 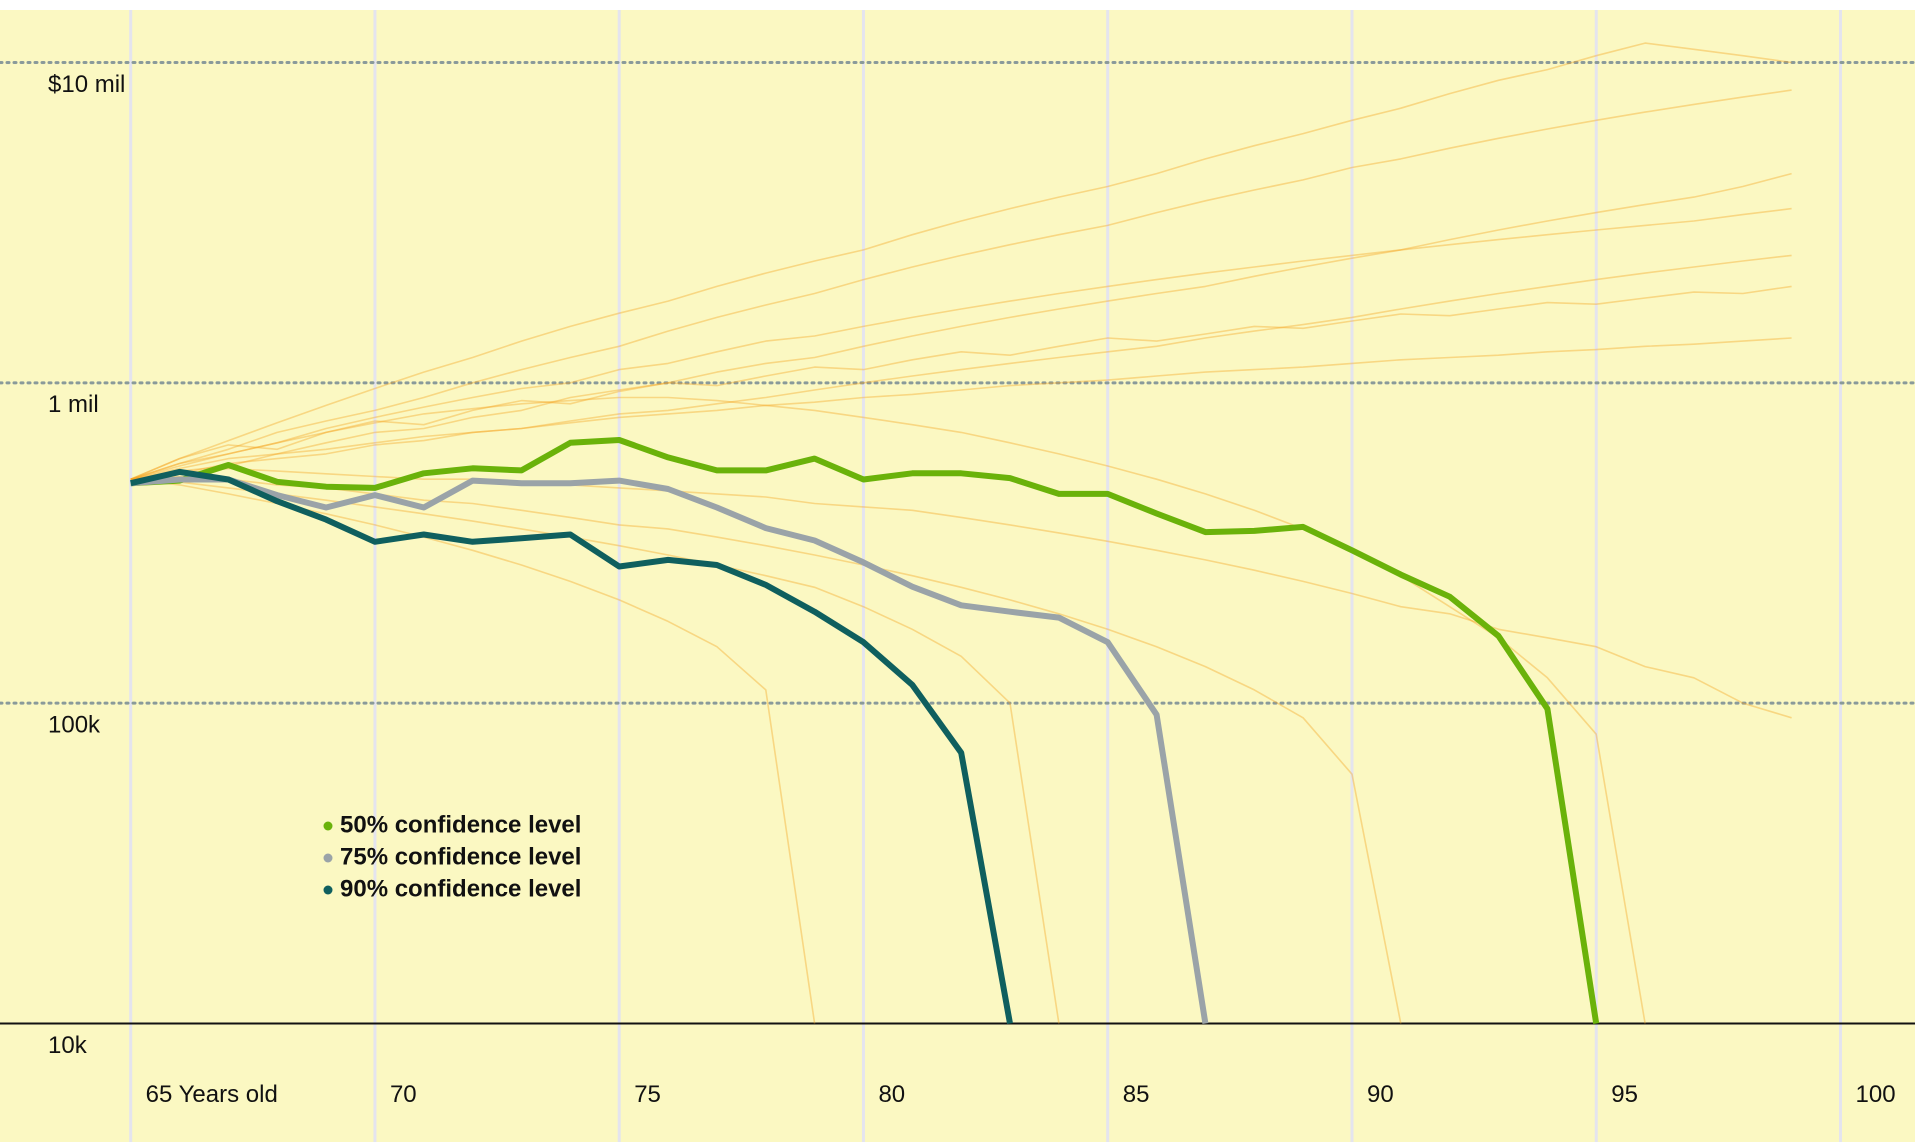 I want to click on x-tick-label: 65 Years old, so click(x=212, y=1094).